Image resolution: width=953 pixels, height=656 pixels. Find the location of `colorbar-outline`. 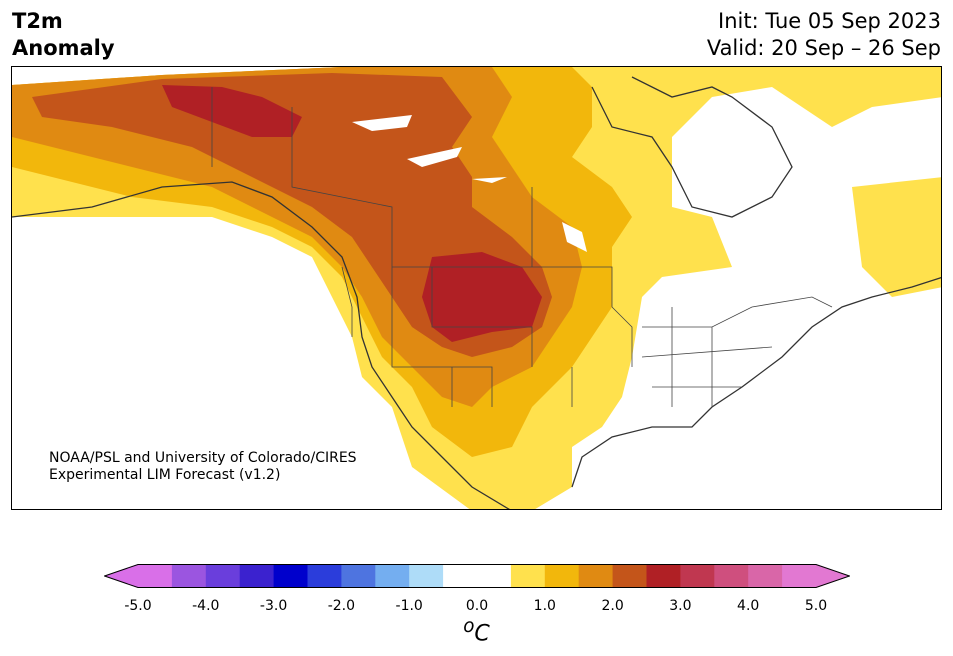

colorbar-outline is located at coordinates (477, 576).